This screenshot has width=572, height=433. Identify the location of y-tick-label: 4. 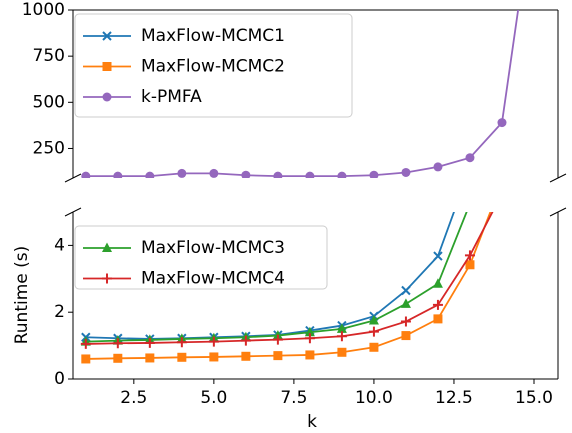
(59, 245).